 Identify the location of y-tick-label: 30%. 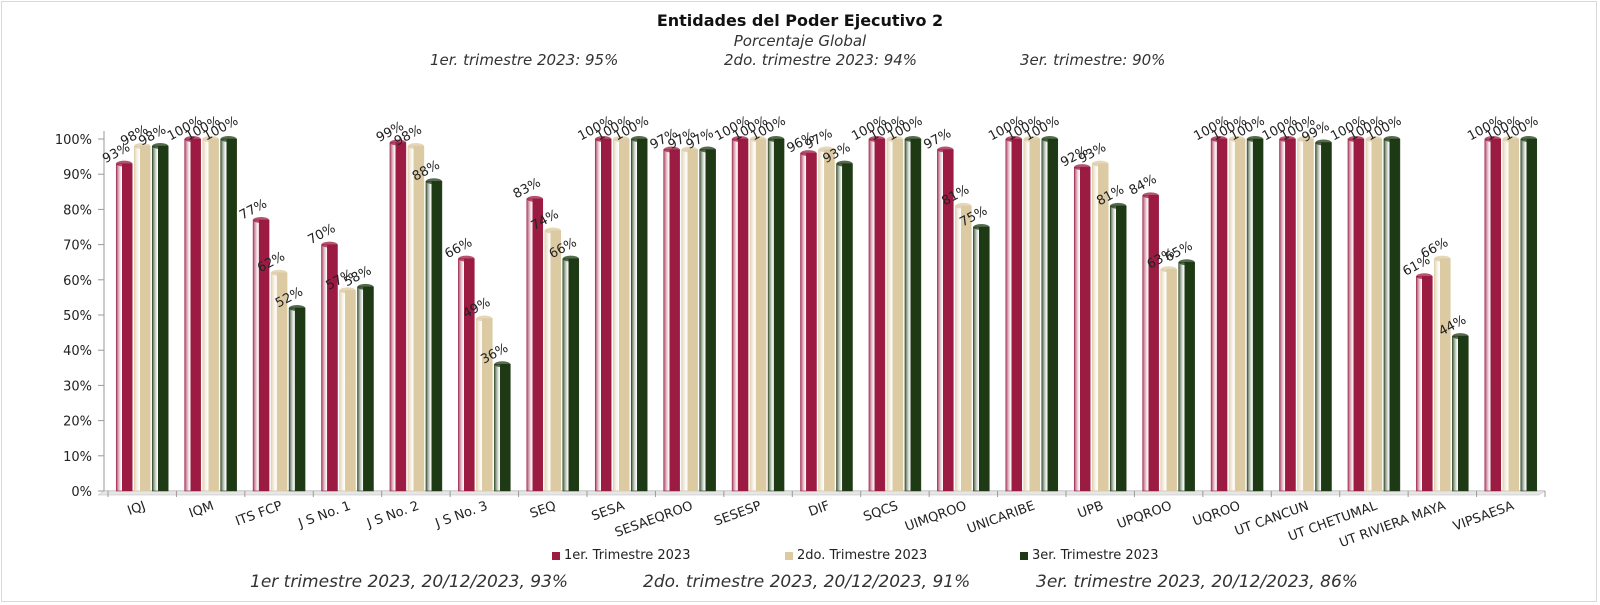
(77, 386).